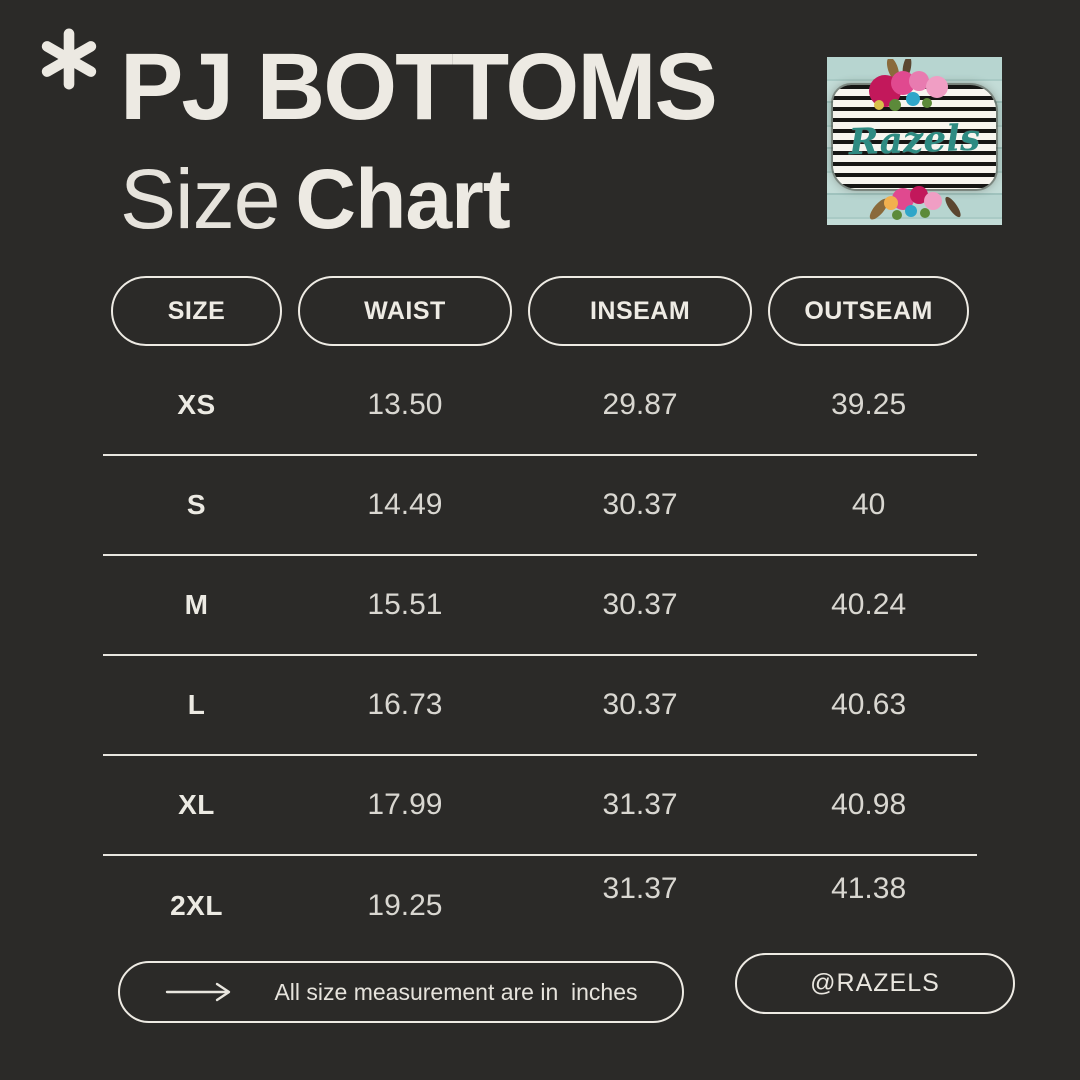 The height and width of the screenshot is (1080, 1080). What do you see at coordinates (869, 604) in the screenshot?
I see `cell-outseam: 40.24` at bounding box center [869, 604].